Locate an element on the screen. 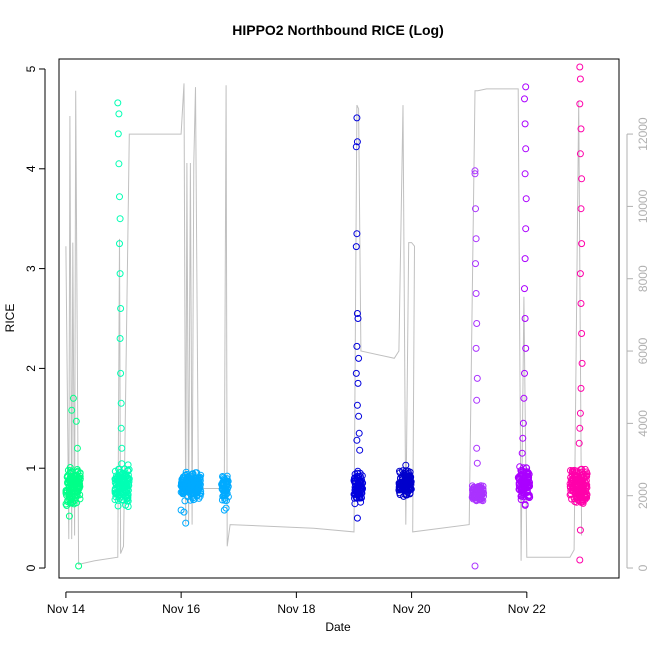 Image resolution: width=650 pixels, height=650 pixels. chart-title: HIPPO2 Northbound RICE (Log) is located at coordinates (338, 30).